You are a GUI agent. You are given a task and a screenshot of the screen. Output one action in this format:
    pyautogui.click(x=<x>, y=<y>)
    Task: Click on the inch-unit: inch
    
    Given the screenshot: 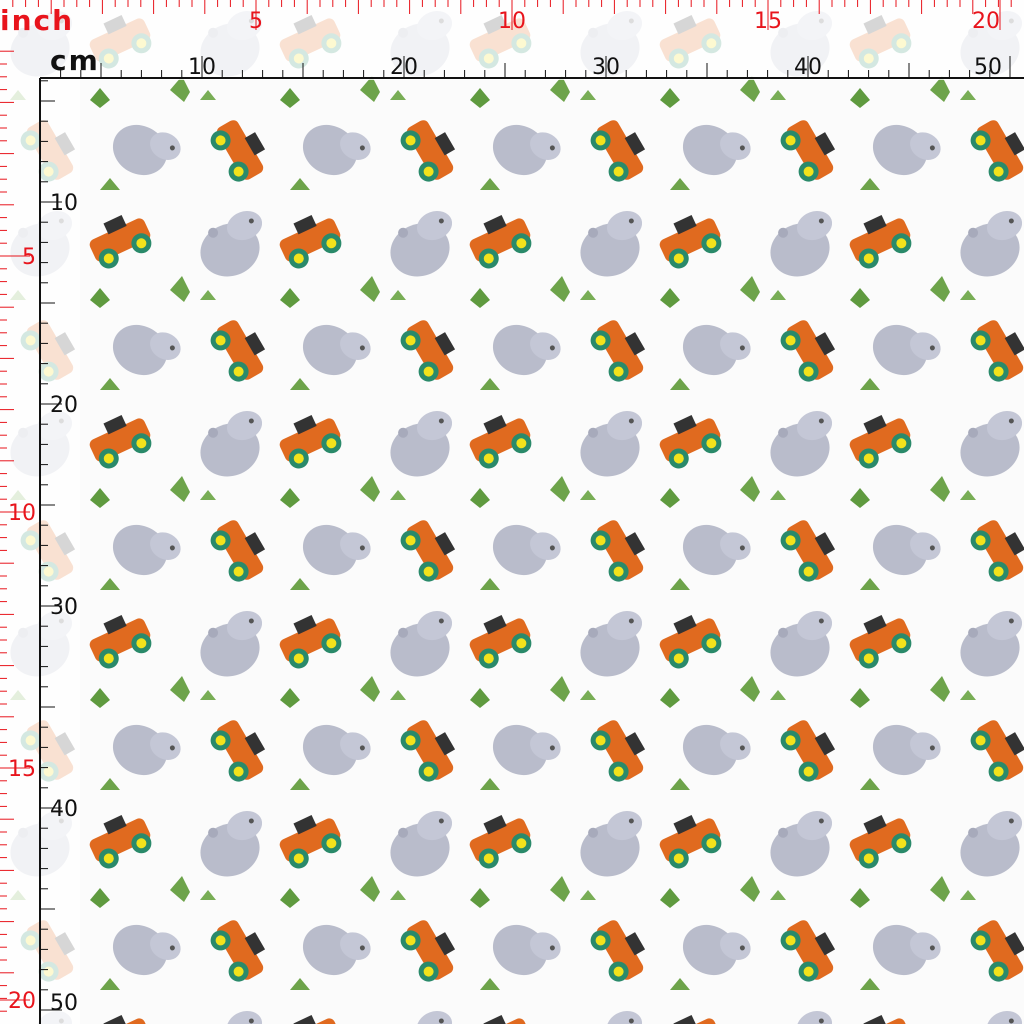 What is the action you would take?
    pyautogui.click(x=37, y=20)
    